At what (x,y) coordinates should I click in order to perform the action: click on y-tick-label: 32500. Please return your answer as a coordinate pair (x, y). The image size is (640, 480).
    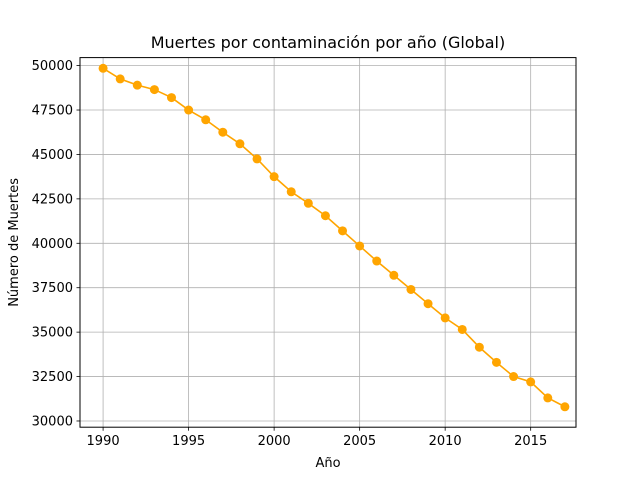
    Looking at the image, I should click on (52, 377).